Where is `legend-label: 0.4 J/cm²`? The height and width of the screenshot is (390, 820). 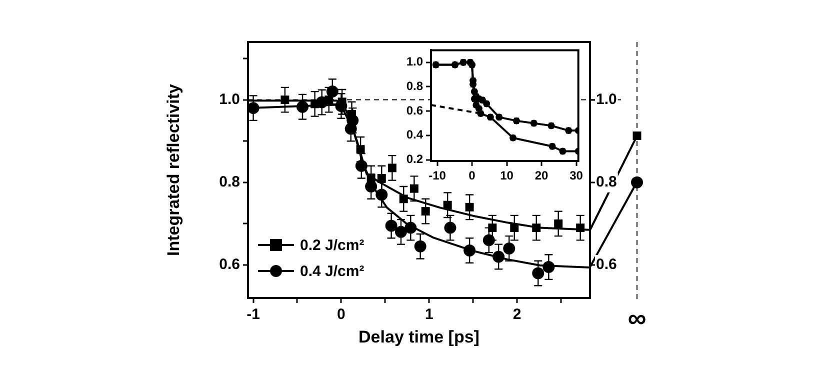 legend-label: 0.4 J/cm² is located at coordinates (332, 271).